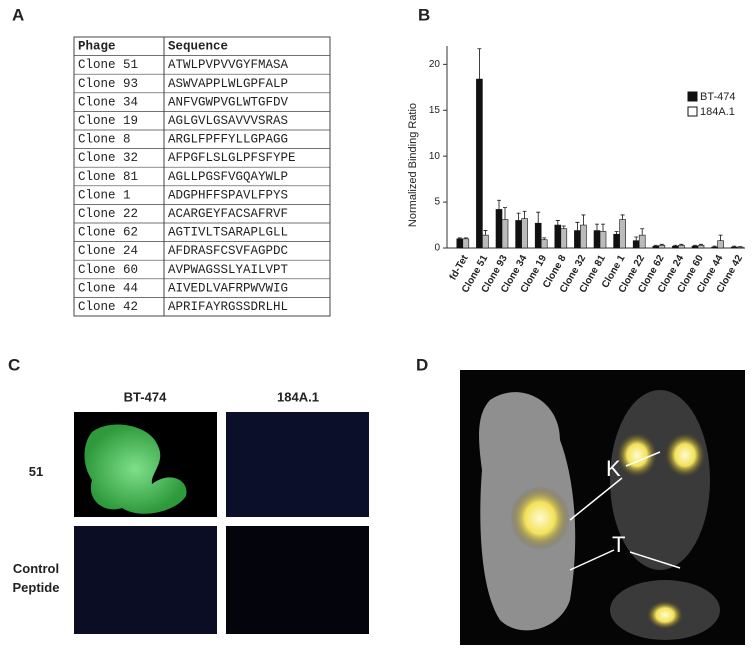  Describe the element at coordinates (435, 64) in the screenshot. I see `y-tick-label: 20` at that location.